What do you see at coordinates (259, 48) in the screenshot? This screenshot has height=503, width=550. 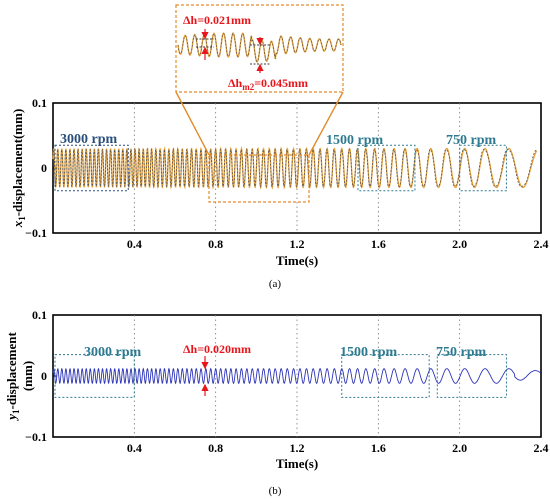 I see `zoom-inset: Δh=0.021mm Δhm2=0.045mm` at bounding box center [259, 48].